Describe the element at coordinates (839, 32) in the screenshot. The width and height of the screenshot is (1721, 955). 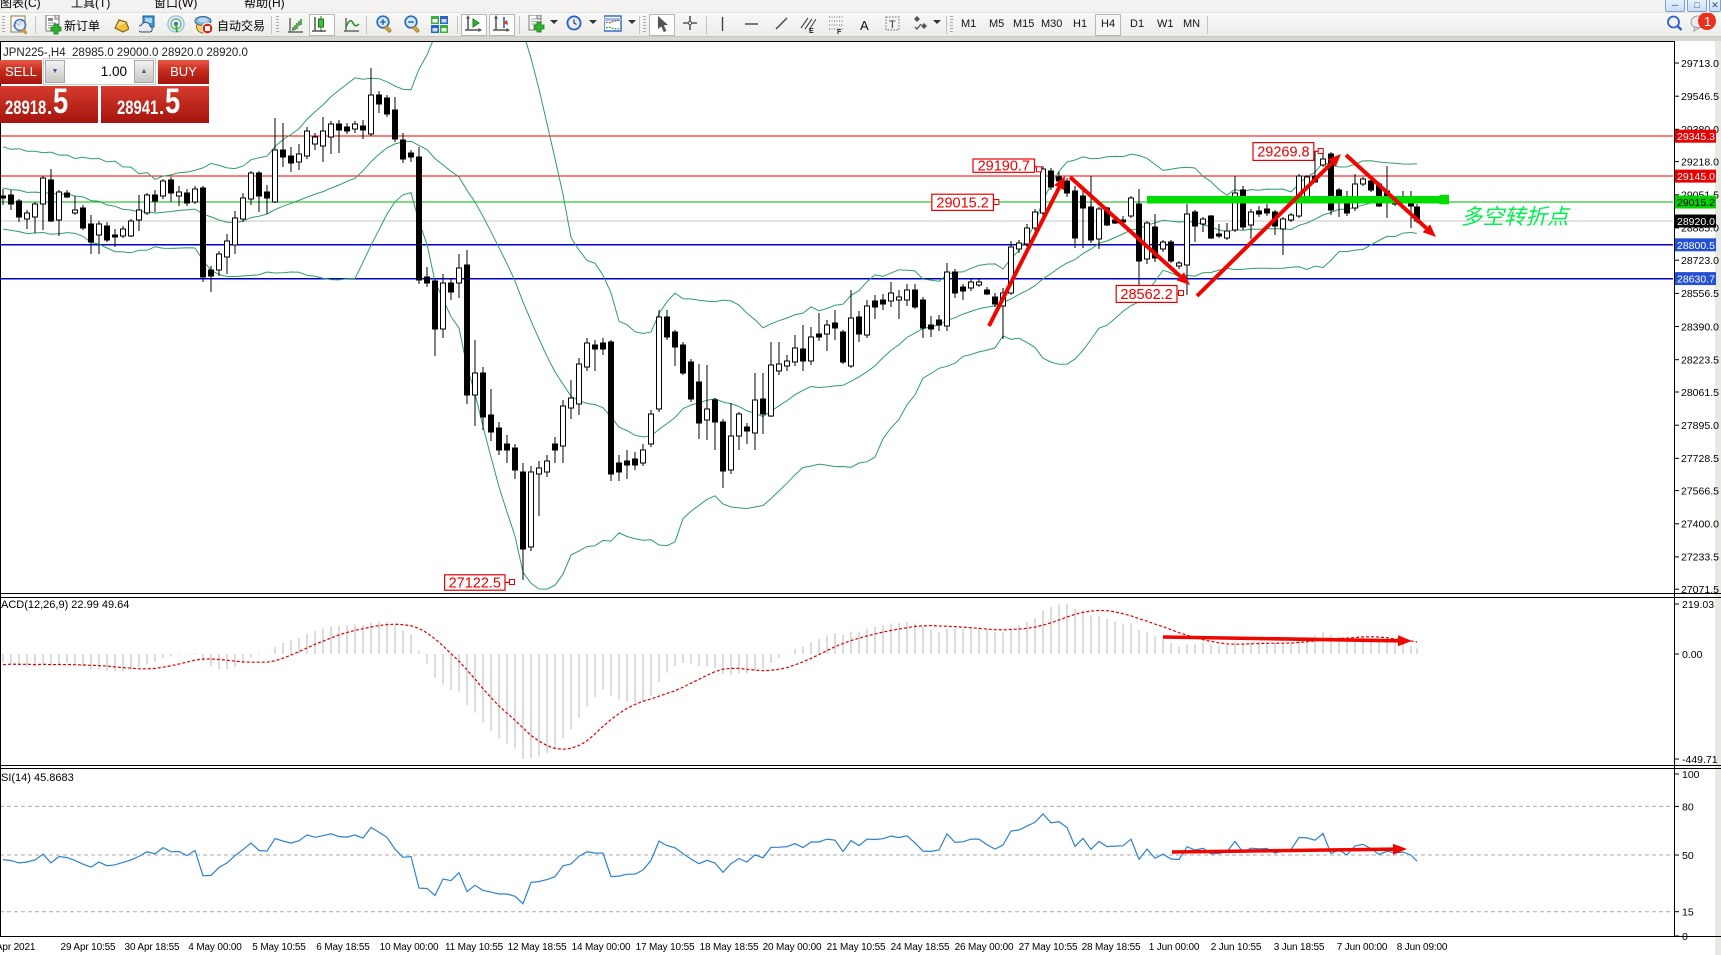
I see `svg-text: F` at that location.